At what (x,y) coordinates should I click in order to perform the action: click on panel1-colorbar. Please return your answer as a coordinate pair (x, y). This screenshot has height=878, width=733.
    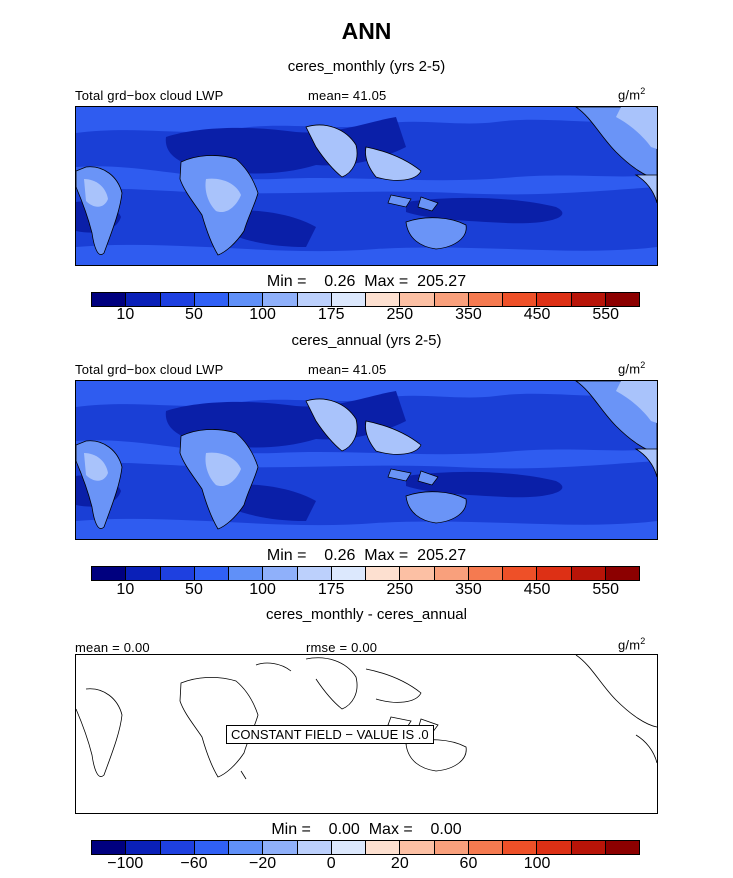
    Looking at the image, I should click on (365, 299).